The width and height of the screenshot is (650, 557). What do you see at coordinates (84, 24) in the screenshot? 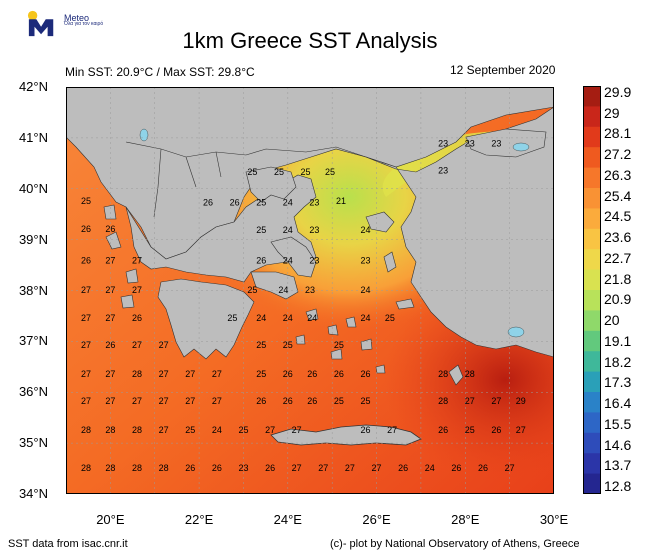
I see `brand-subtitle: Όλα για τον καιρό` at bounding box center [84, 24].